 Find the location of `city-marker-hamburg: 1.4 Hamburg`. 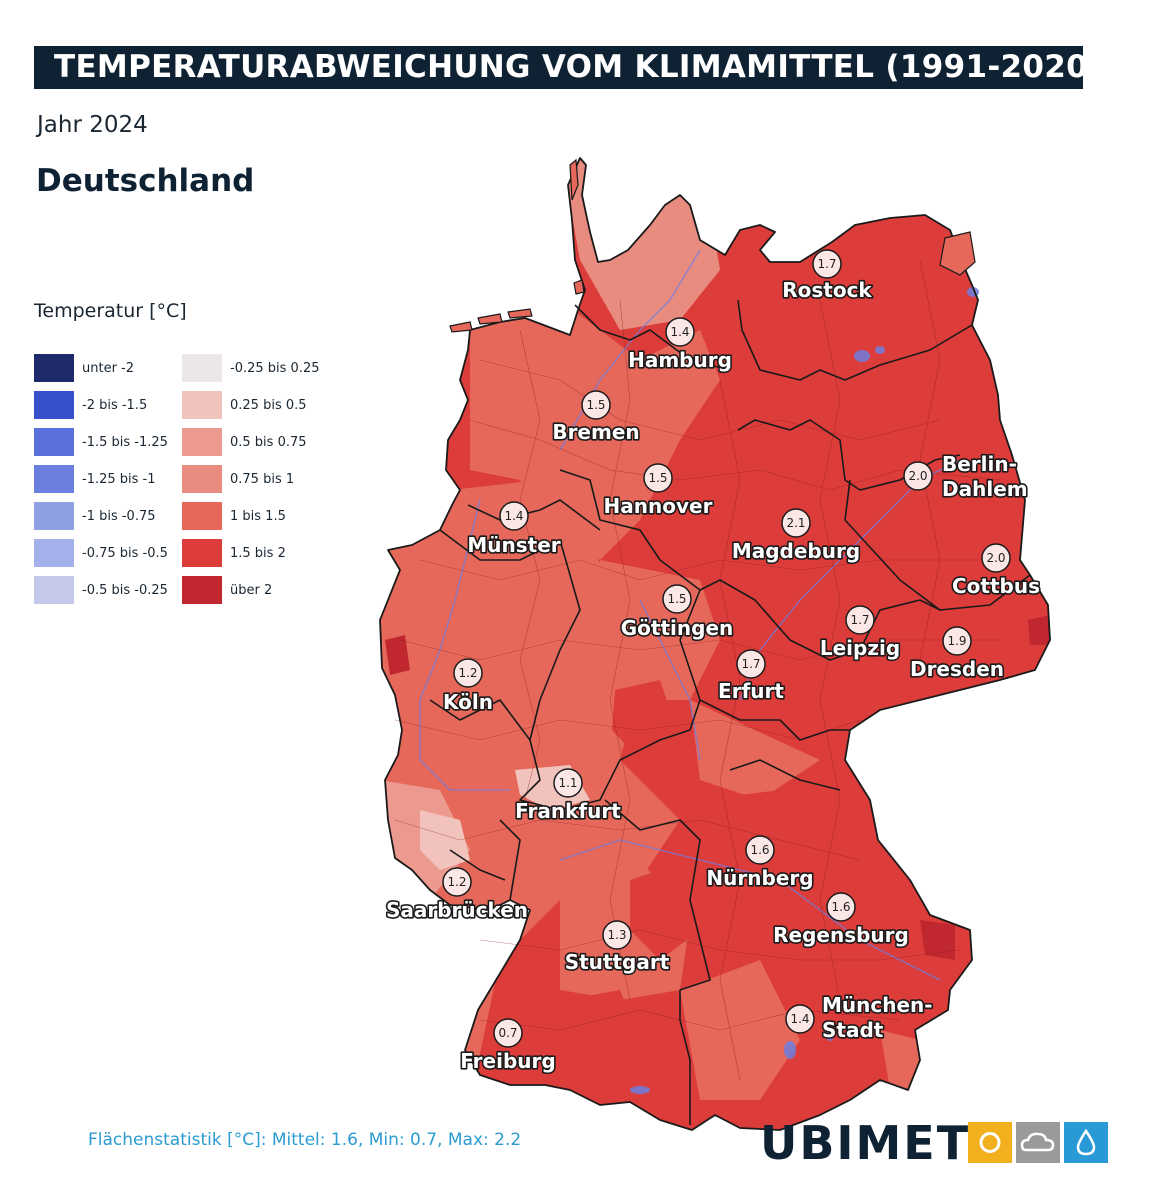

city-marker-hamburg: 1.4 Hamburg is located at coordinates (680, 345).